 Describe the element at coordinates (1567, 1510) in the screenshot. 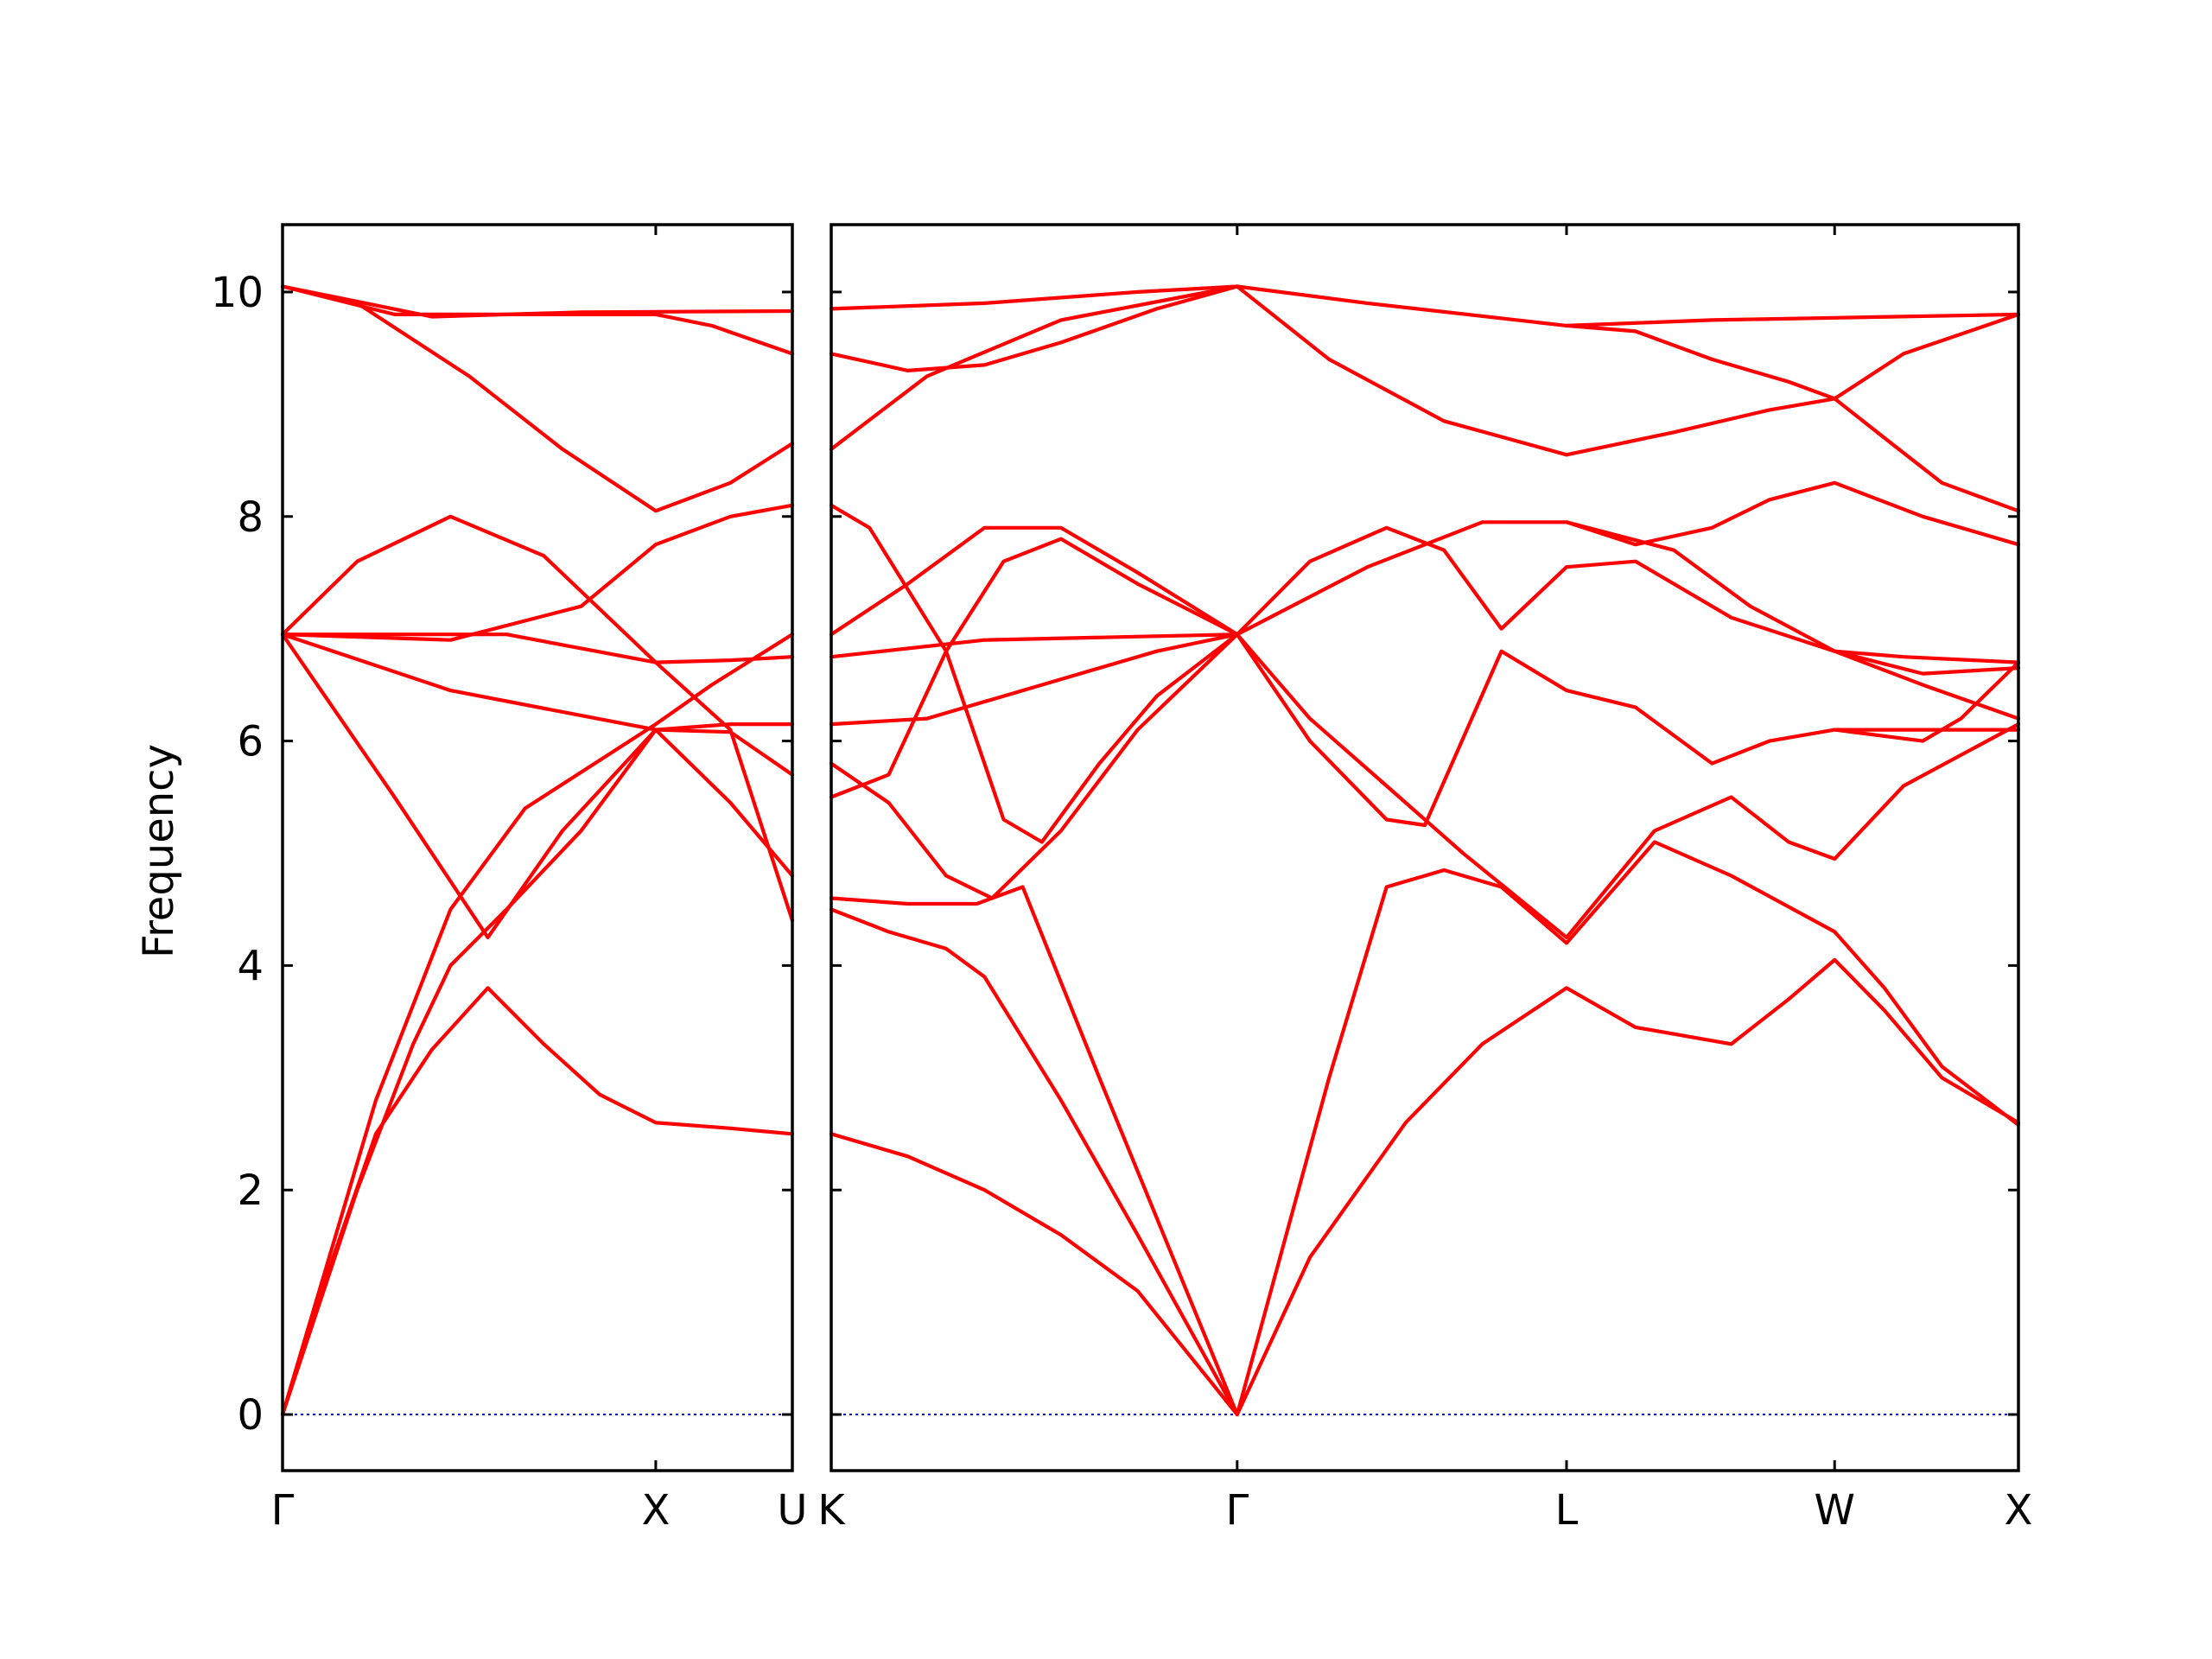

I see `x-tick-label: L` at that location.